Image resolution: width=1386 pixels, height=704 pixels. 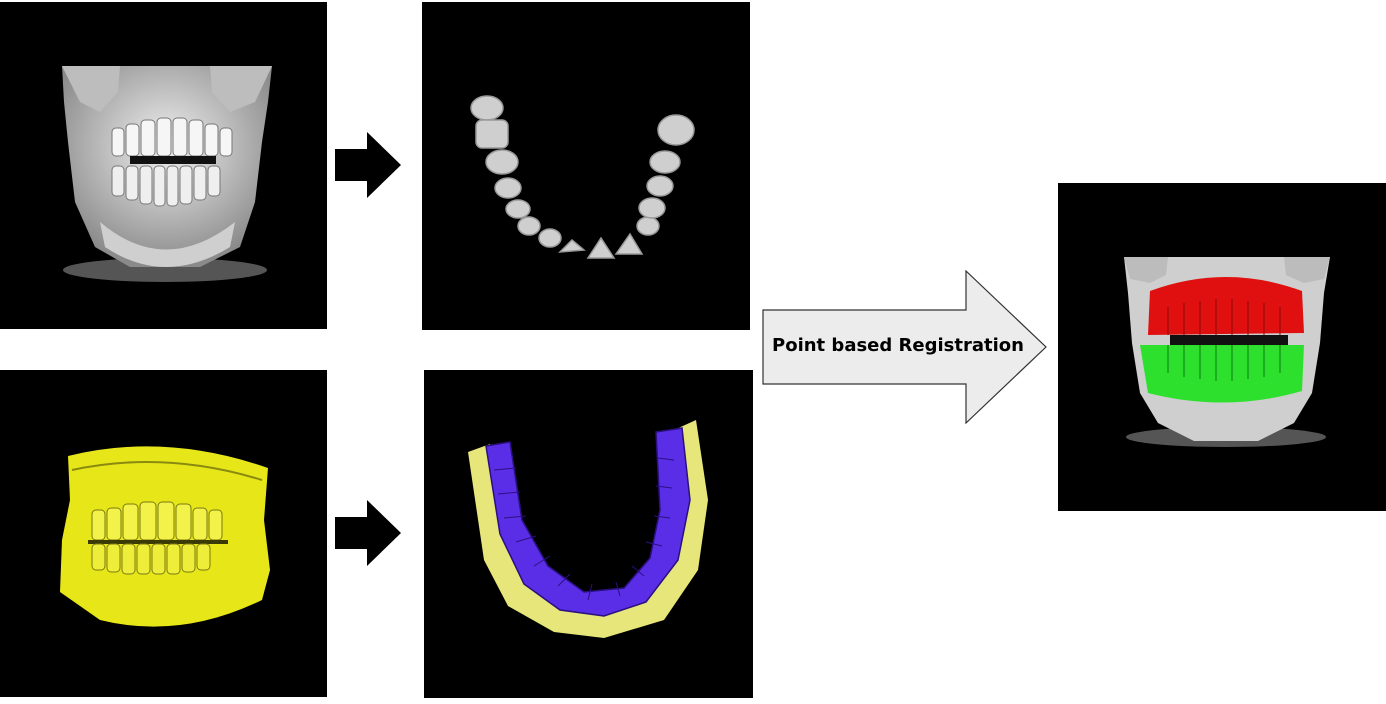 I want to click on purple-teeth-on-yellow-arch-icon, so click(x=588, y=529).